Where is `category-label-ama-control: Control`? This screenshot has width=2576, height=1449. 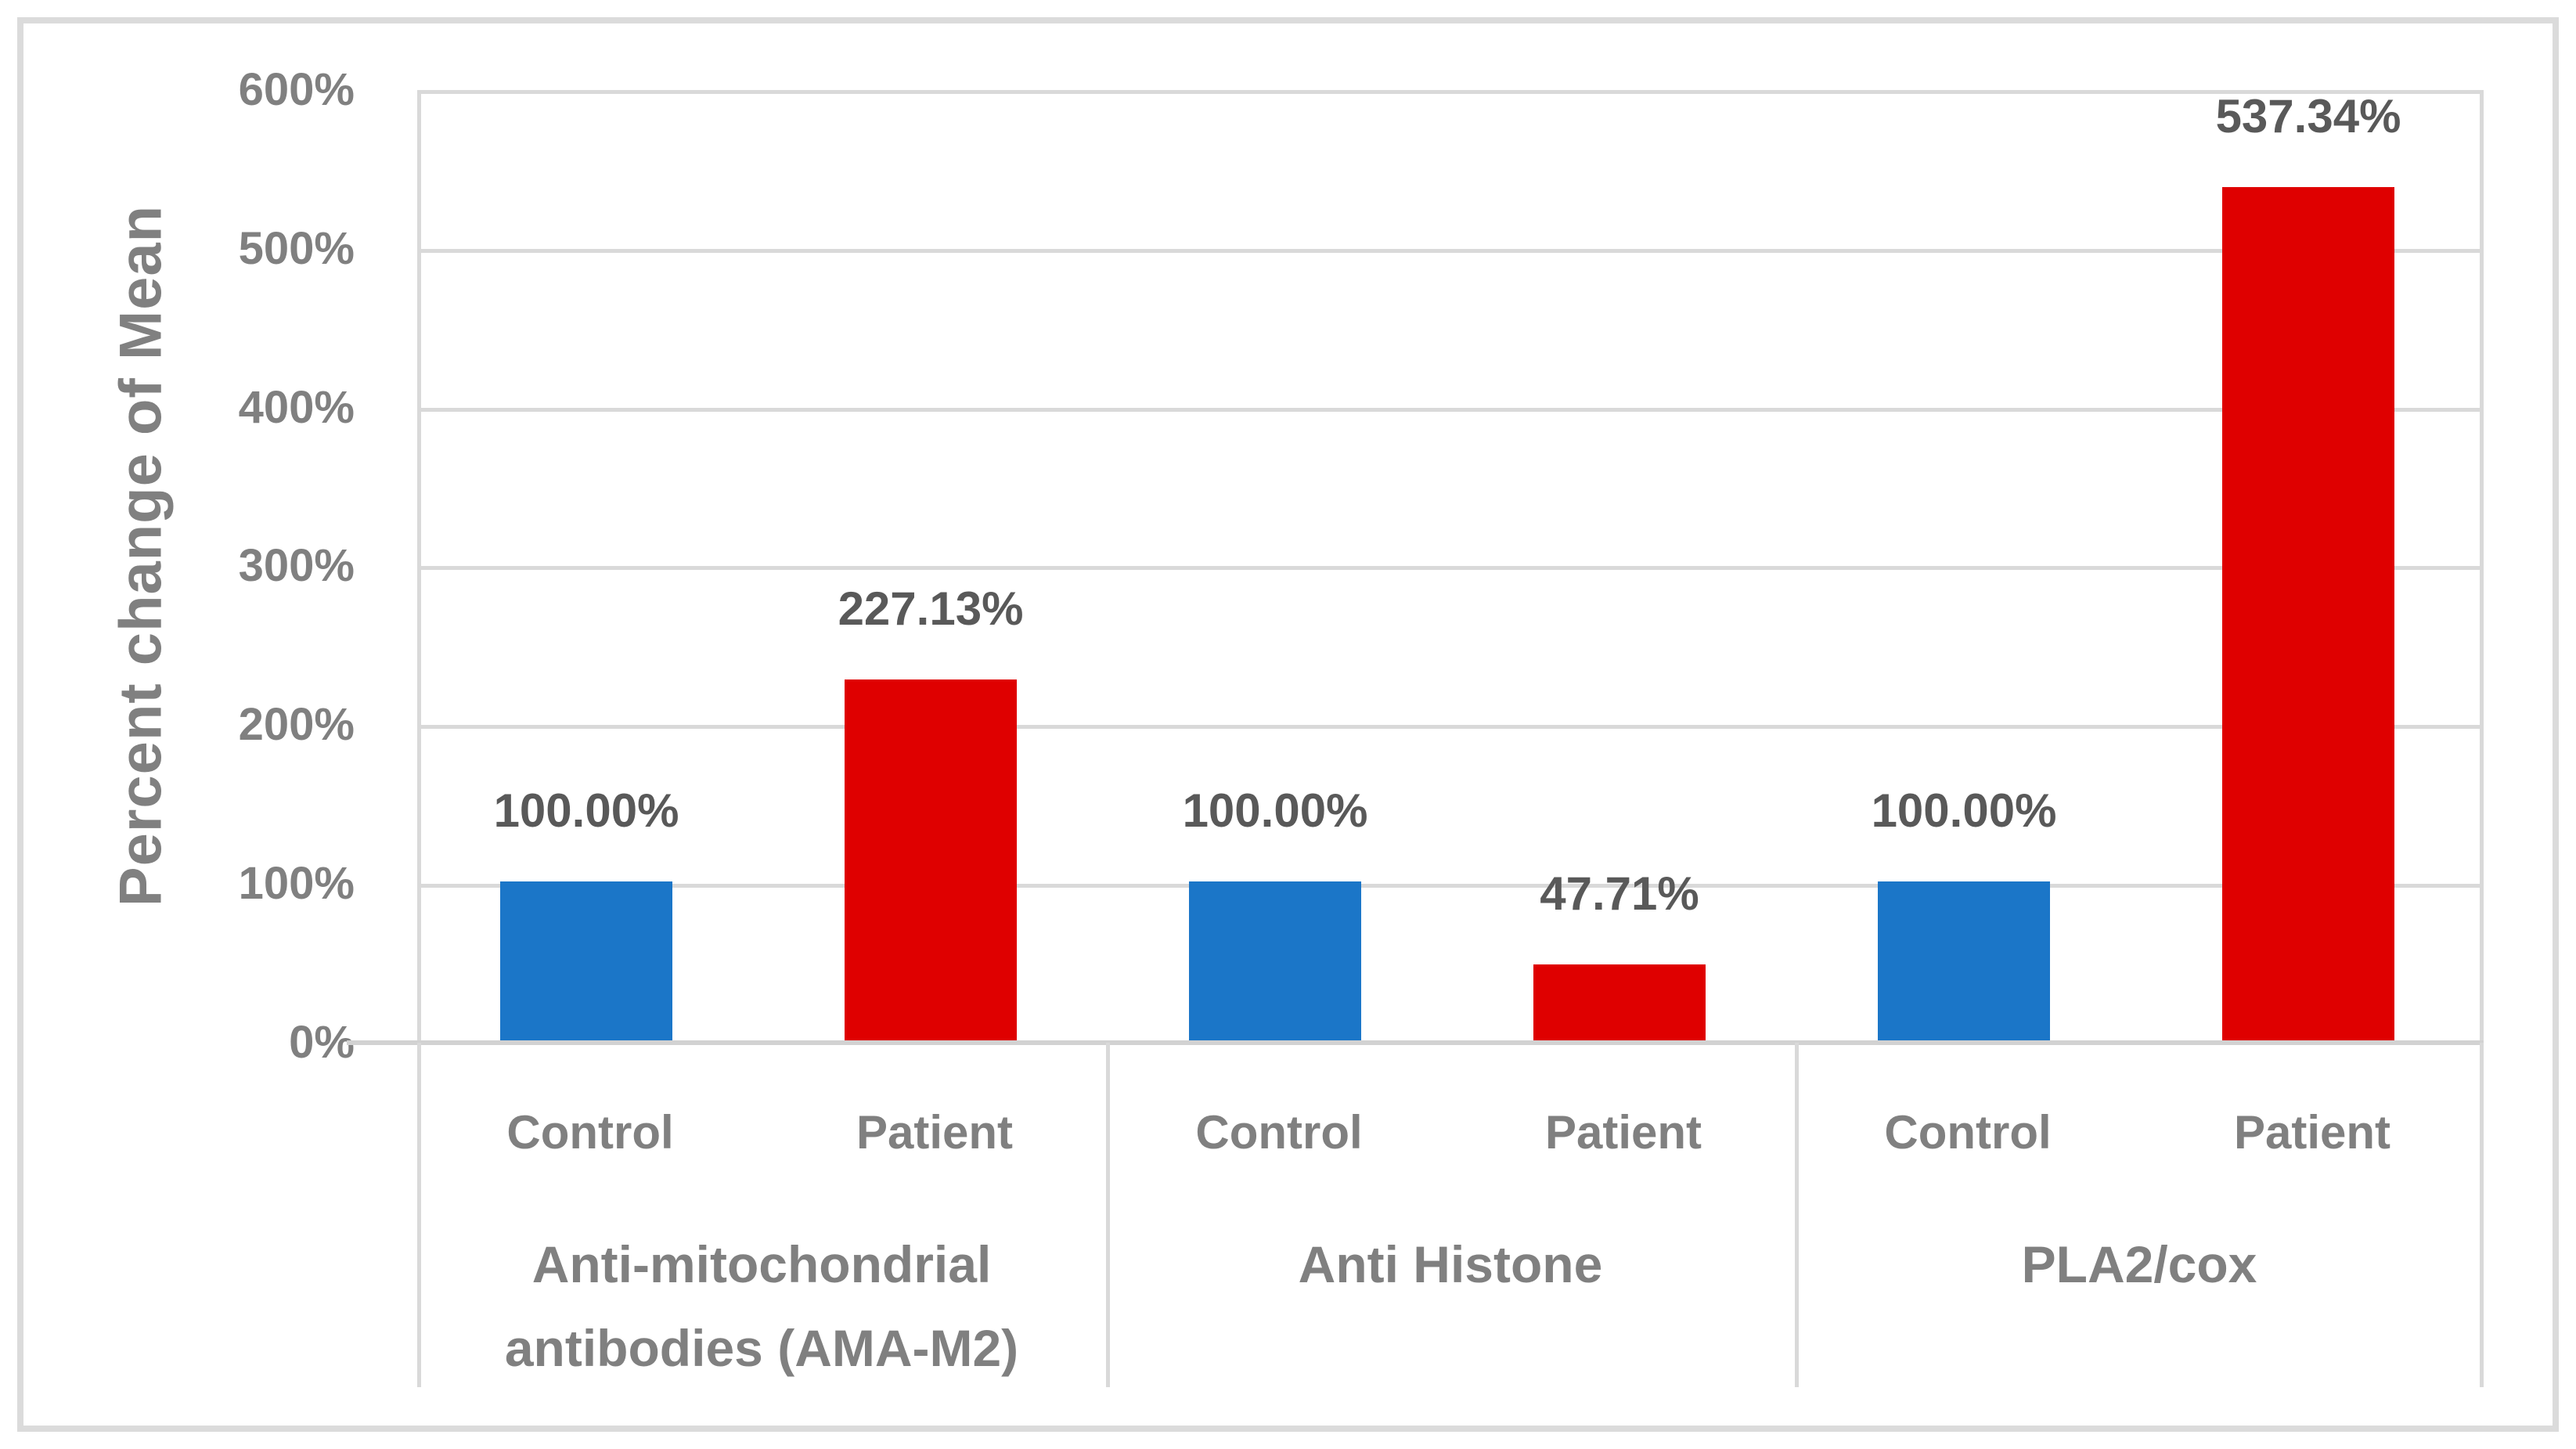 category-label-ama-control: Control is located at coordinates (590, 1132).